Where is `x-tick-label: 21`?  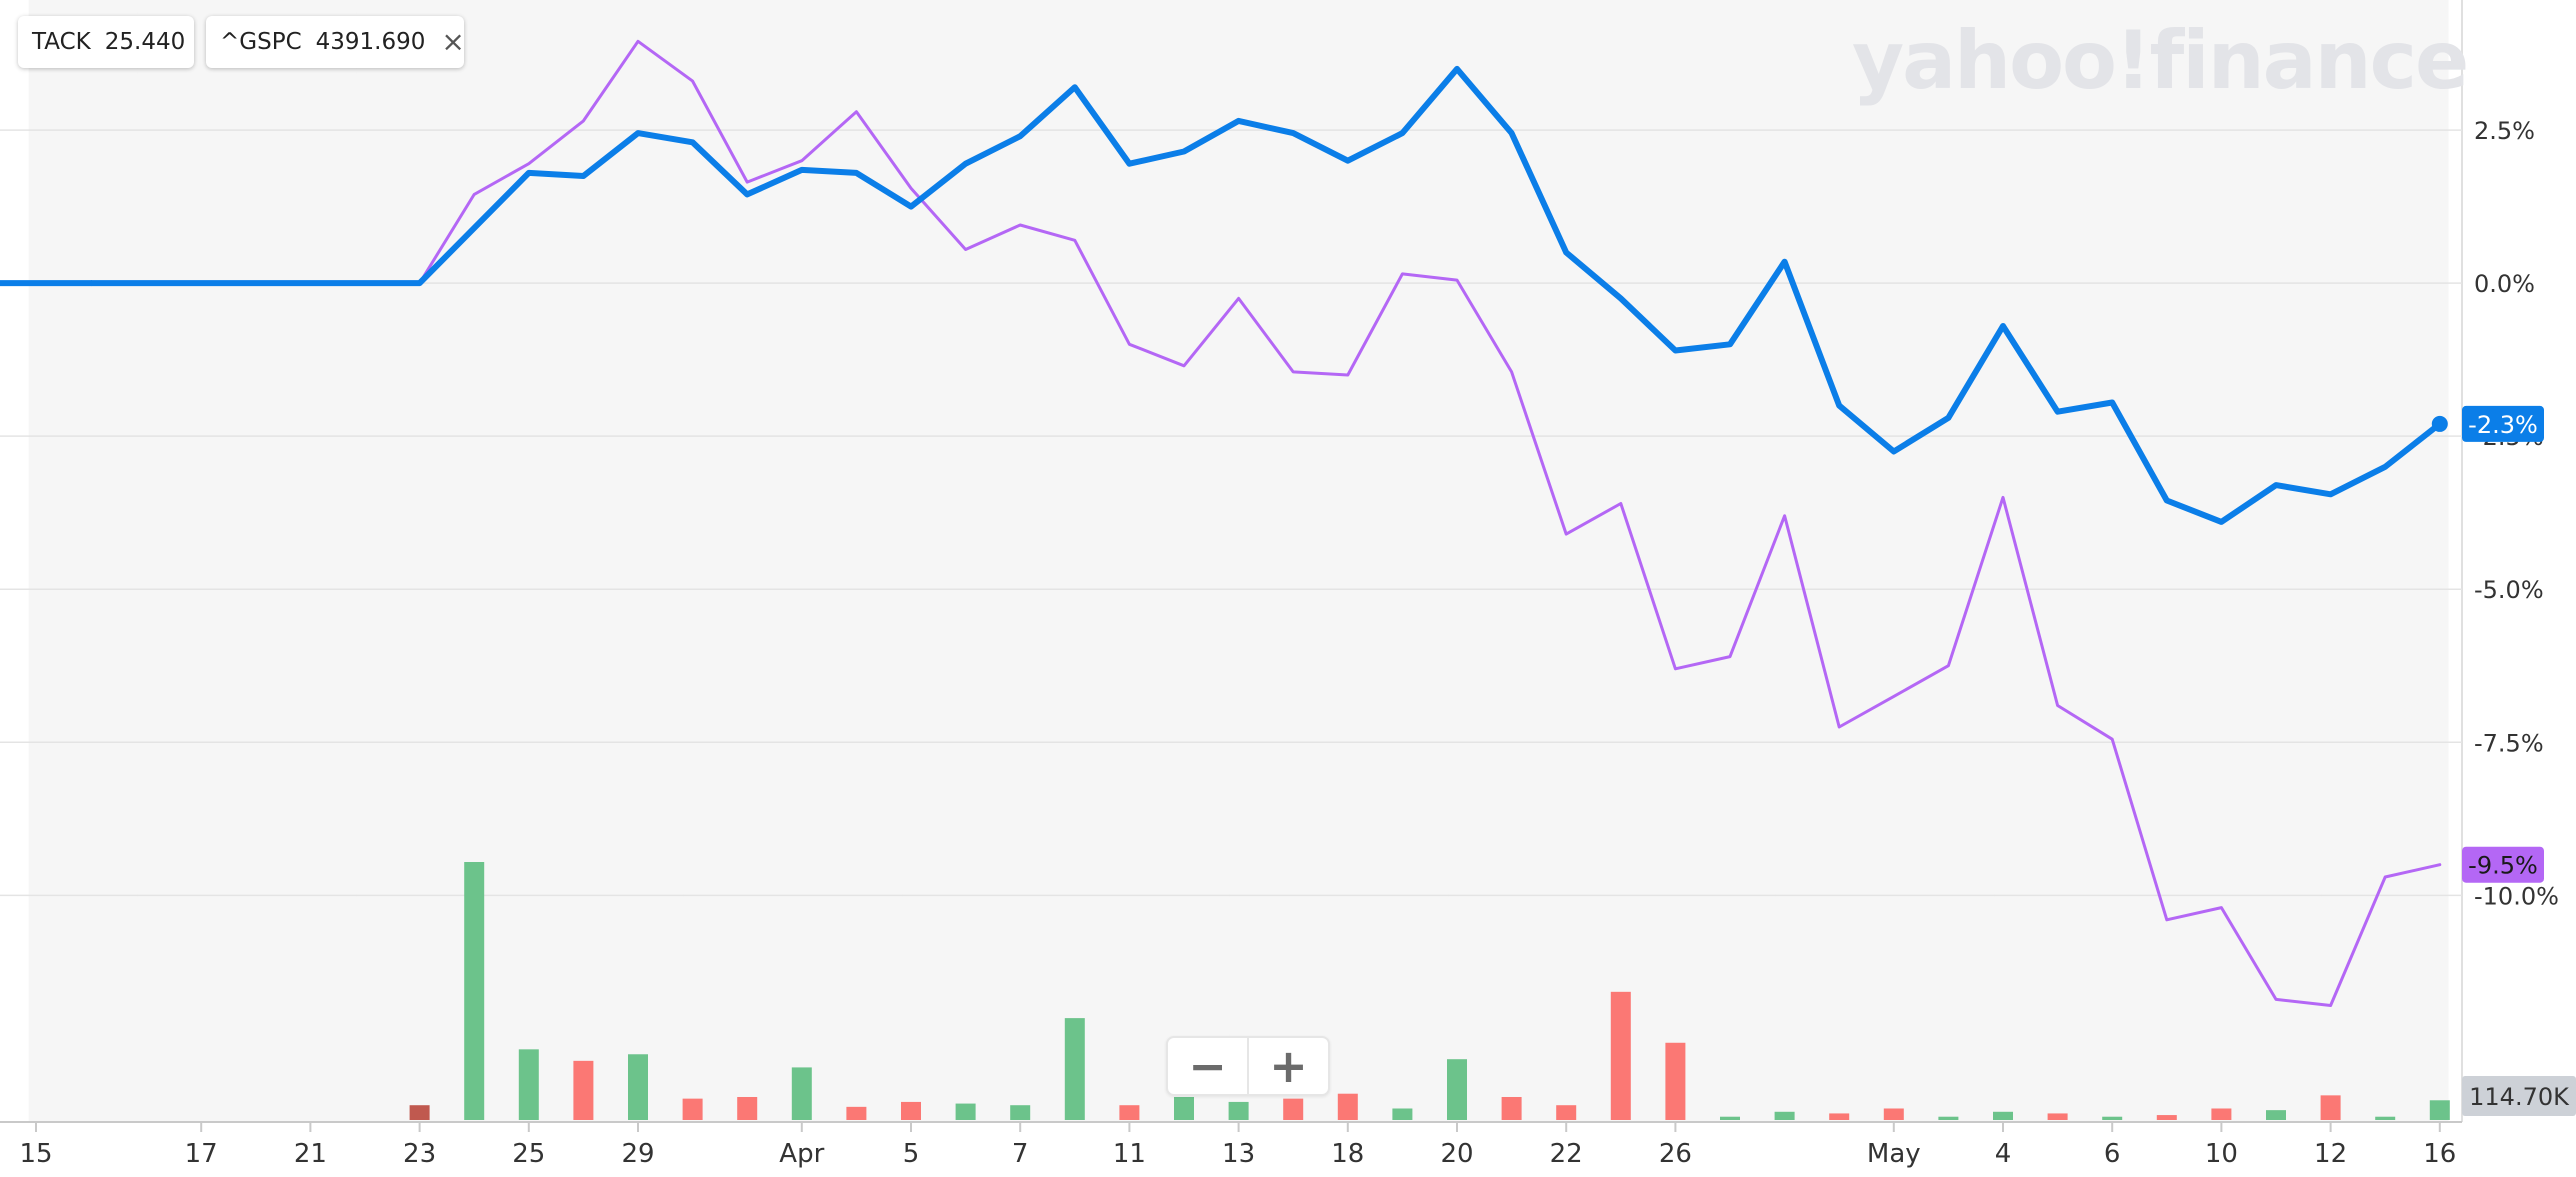
x-tick-label: 21 is located at coordinates (310, 1154).